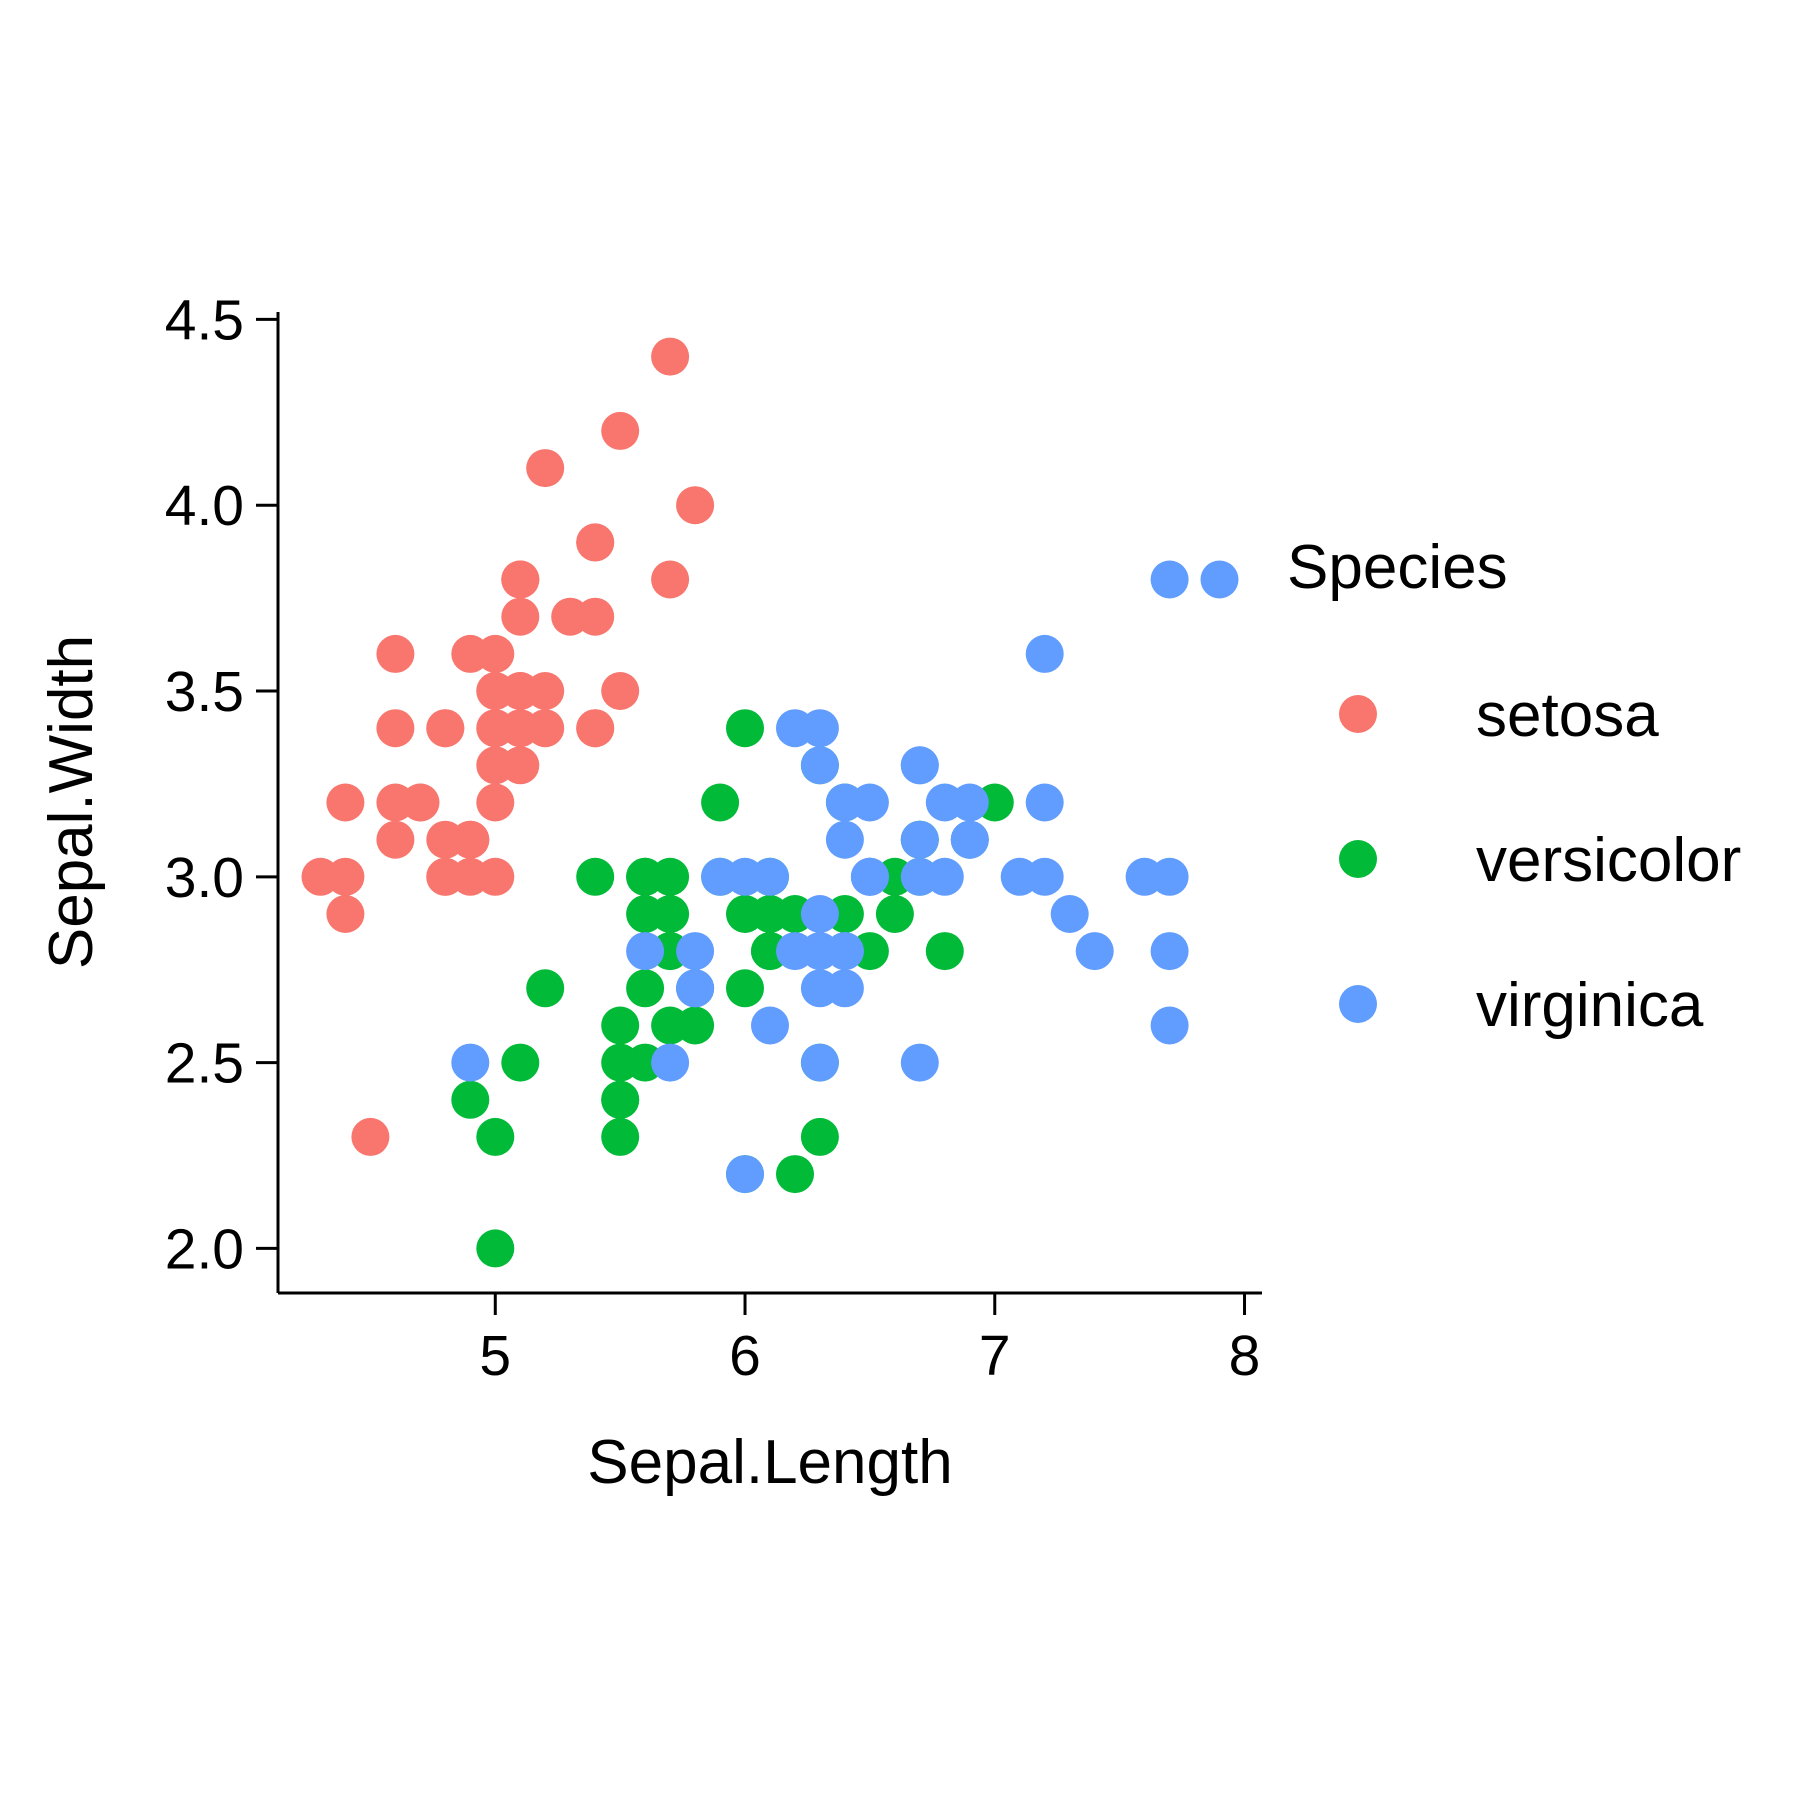  Describe the element at coordinates (1521, 1005) in the screenshot. I see `legend-item-virginica: virginica` at that location.